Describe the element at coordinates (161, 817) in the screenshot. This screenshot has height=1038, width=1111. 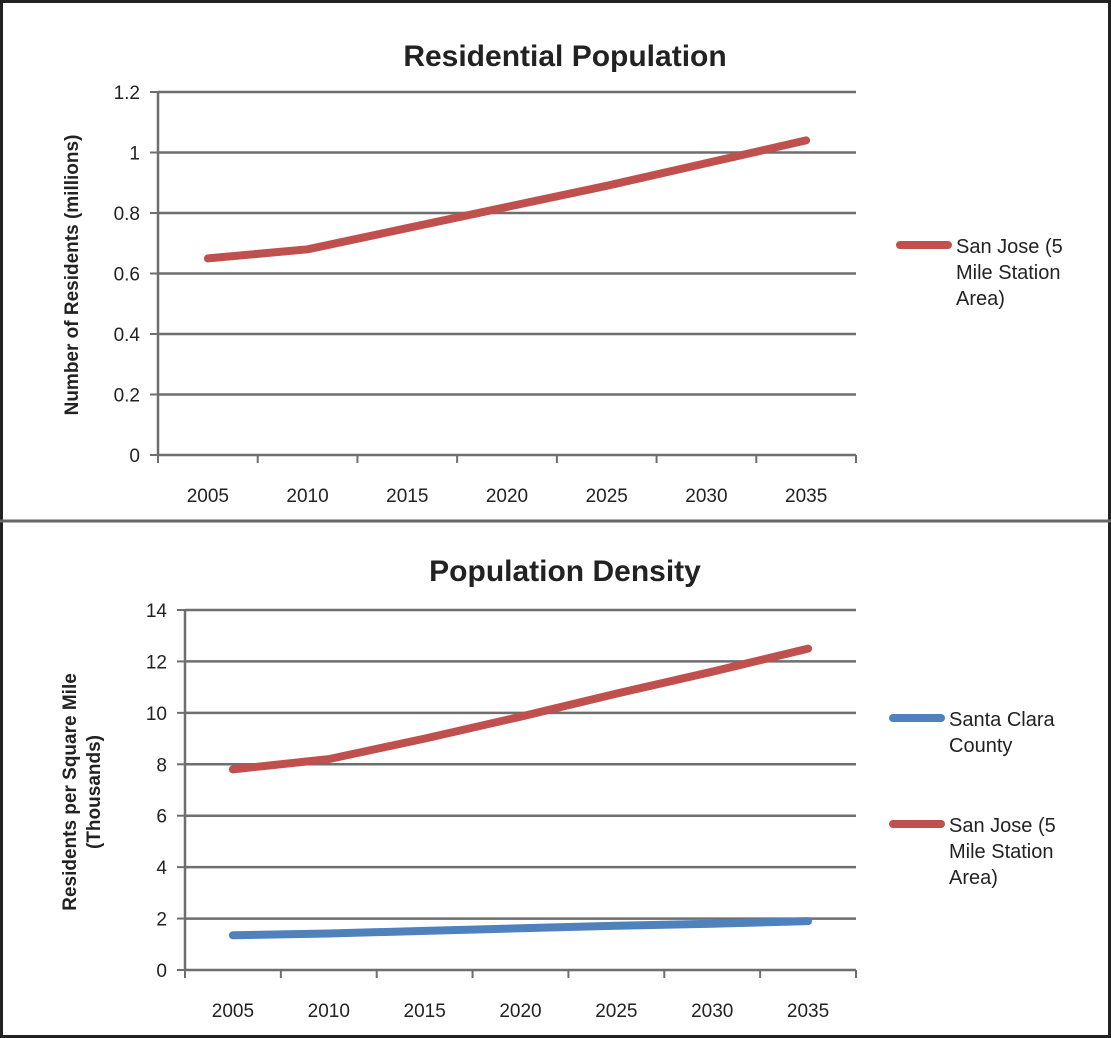
I see `y-tick-label: 6` at that location.